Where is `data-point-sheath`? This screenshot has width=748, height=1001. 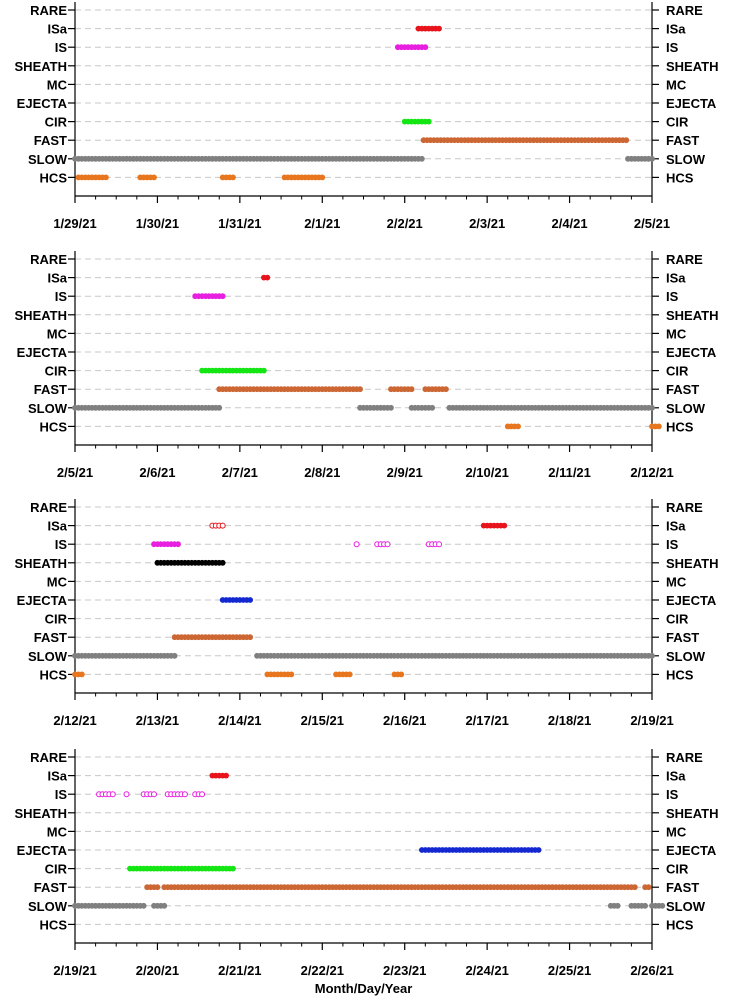 data-point-sheath is located at coordinates (222, 562).